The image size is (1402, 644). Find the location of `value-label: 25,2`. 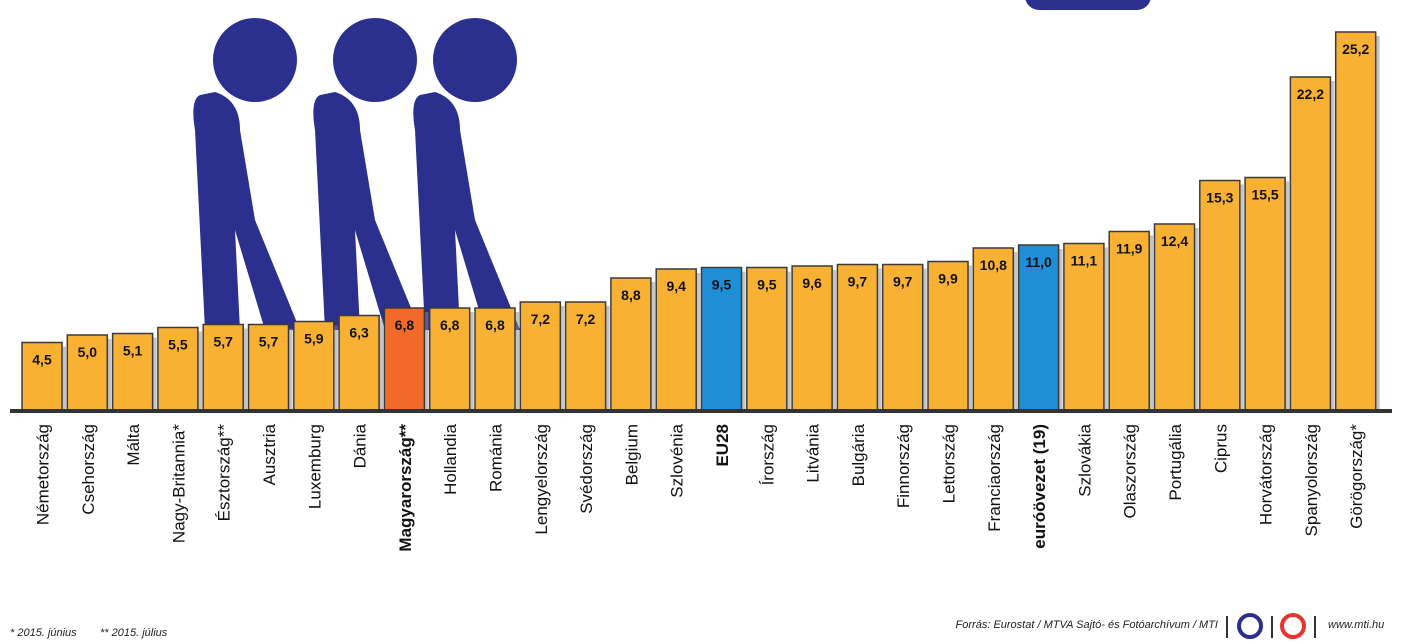

value-label: 25,2 is located at coordinates (1355, 49).